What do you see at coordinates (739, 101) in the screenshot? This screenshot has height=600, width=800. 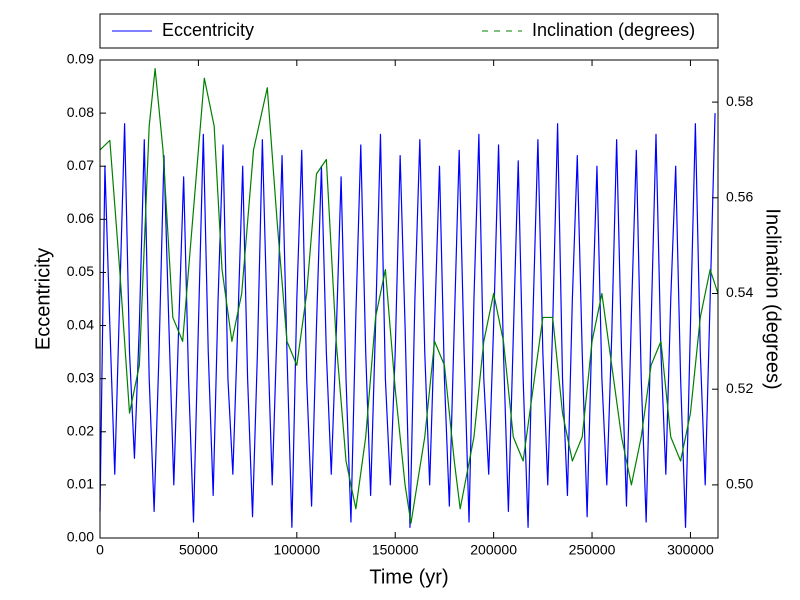 I see `y2-tick-label: 0.58` at bounding box center [739, 101].